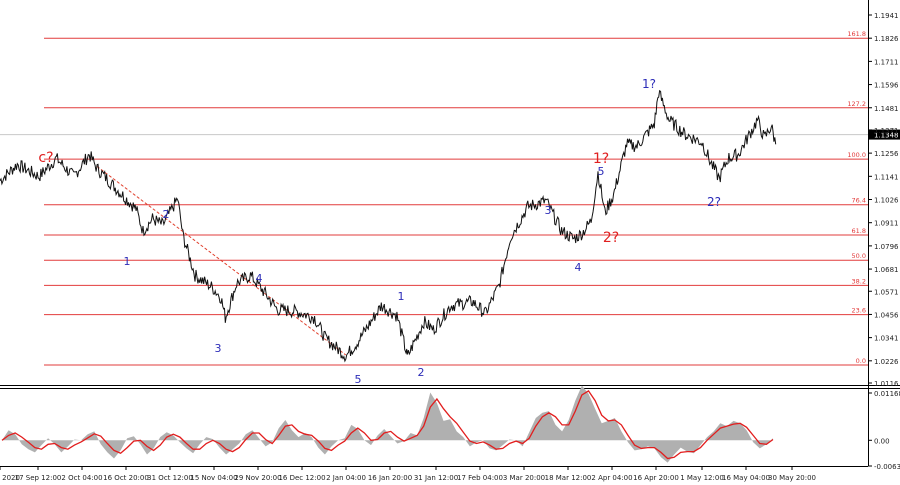  I want to click on time-tick-label: 2 Oct 04:00, so click(81, 478).